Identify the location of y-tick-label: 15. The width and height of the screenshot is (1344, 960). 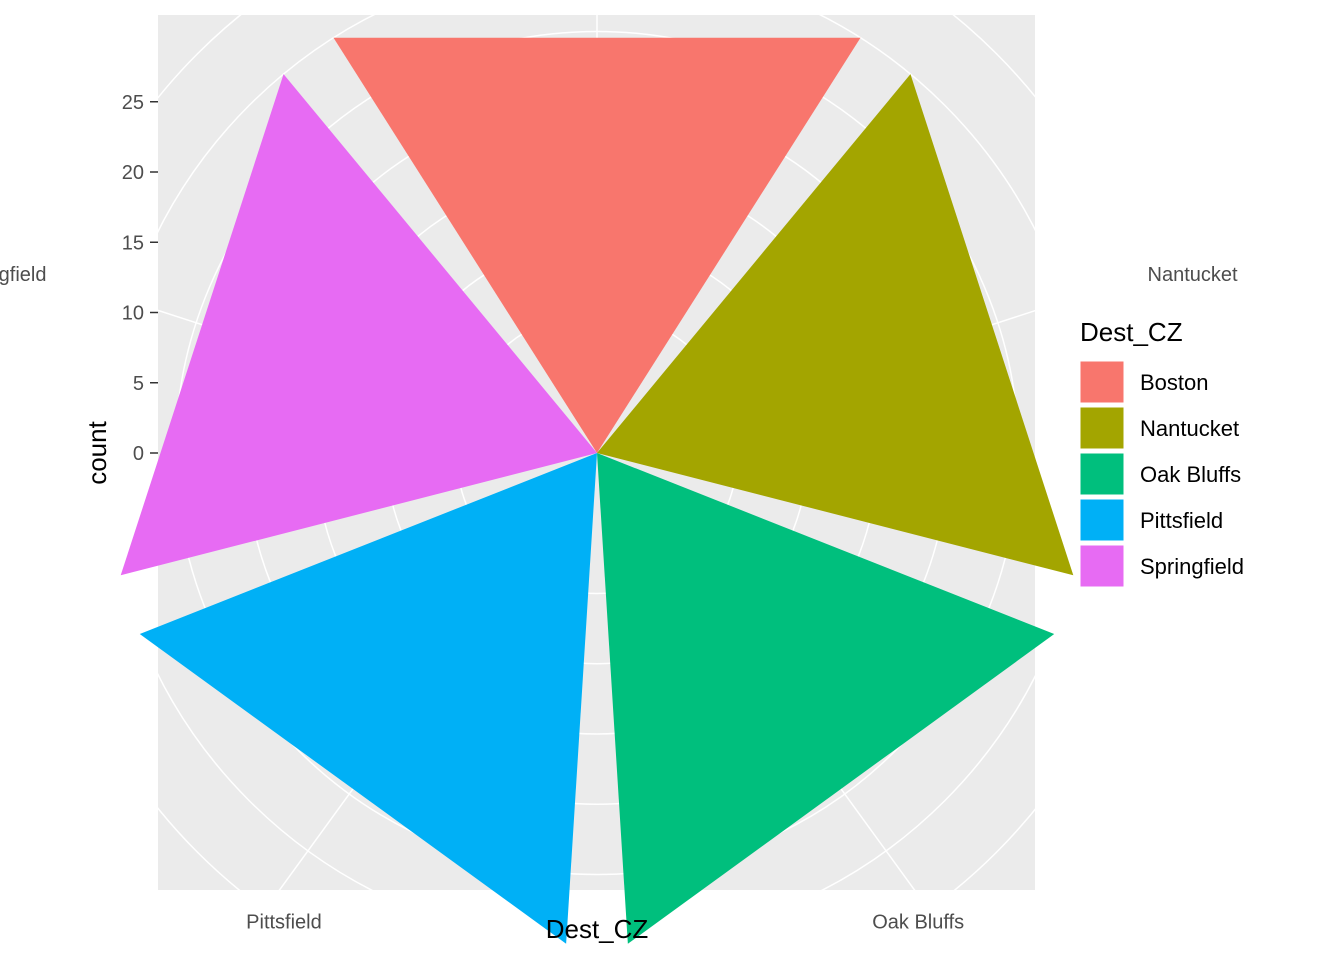
(133, 243).